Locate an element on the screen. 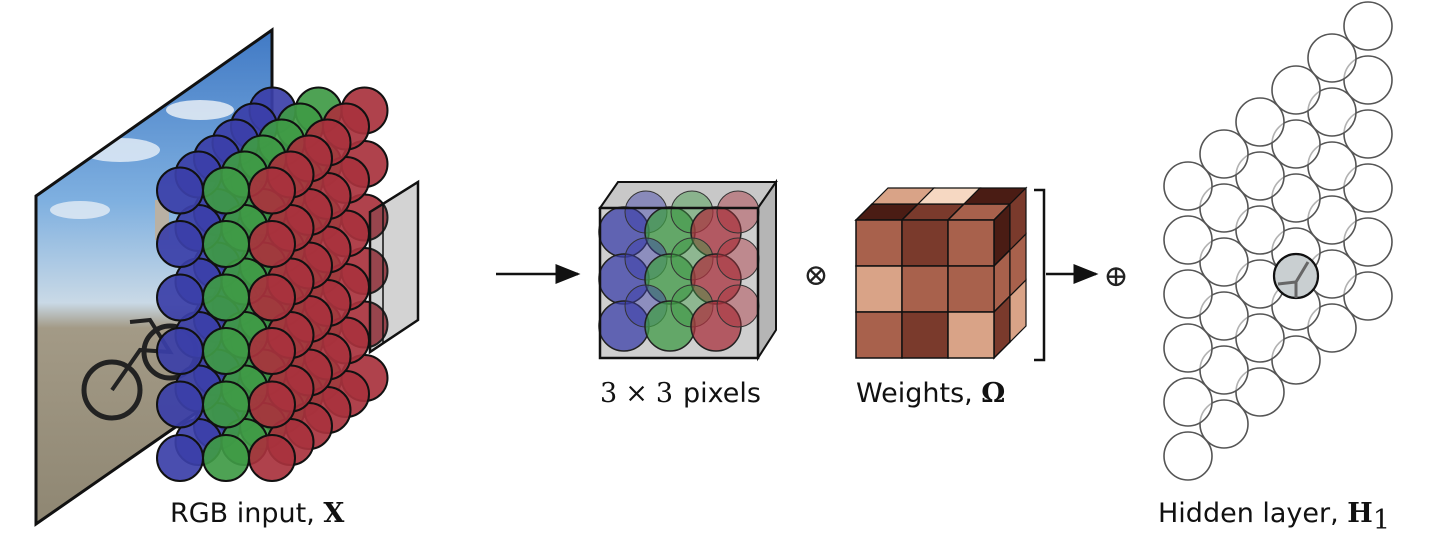 The width and height of the screenshot is (1438, 554). receptive-field-box is located at coordinates (394, 267).